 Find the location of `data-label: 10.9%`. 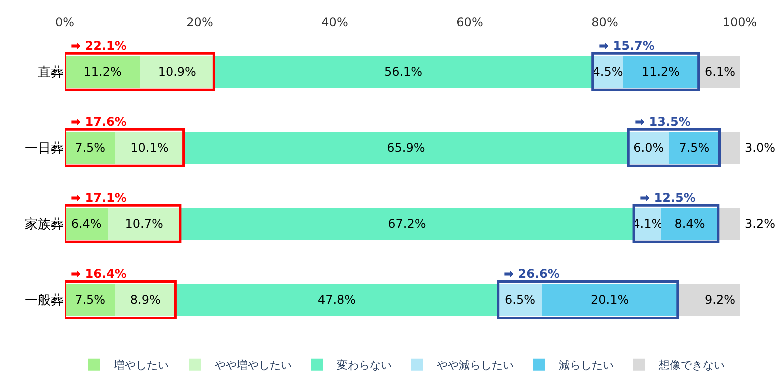

data-label: 10.9% is located at coordinates (177, 71).